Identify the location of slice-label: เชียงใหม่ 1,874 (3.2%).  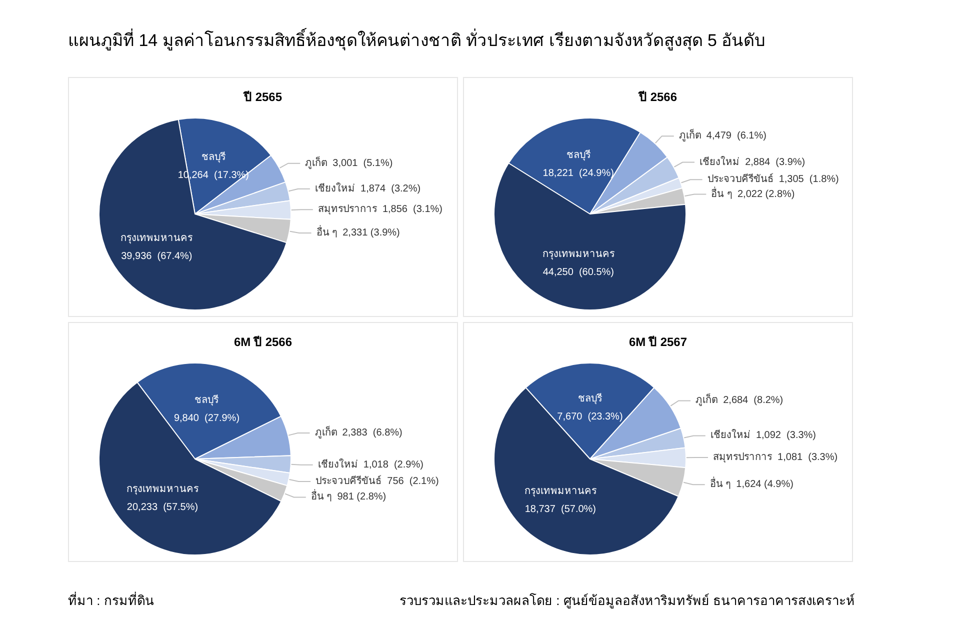
(367, 188).